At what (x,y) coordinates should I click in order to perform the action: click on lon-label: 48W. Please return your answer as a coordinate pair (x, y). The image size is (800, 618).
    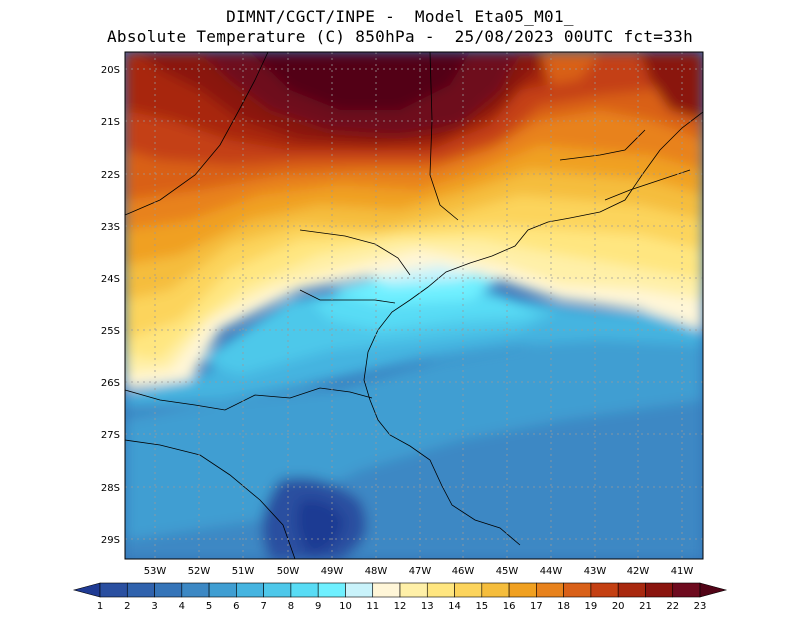
    Looking at the image, I should click on (376, 571).